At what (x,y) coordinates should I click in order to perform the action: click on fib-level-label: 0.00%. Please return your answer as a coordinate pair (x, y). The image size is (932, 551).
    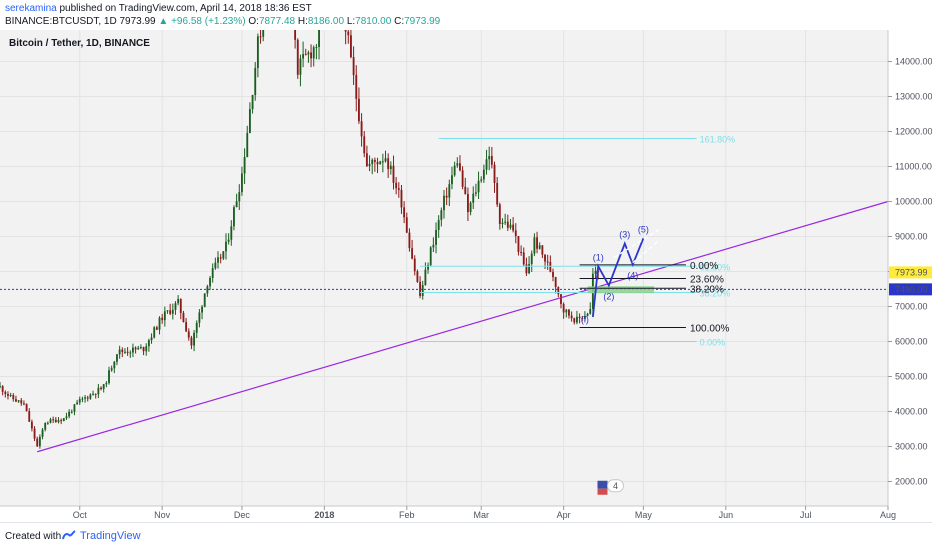
    Looking at the image, I should click on (704, 266).